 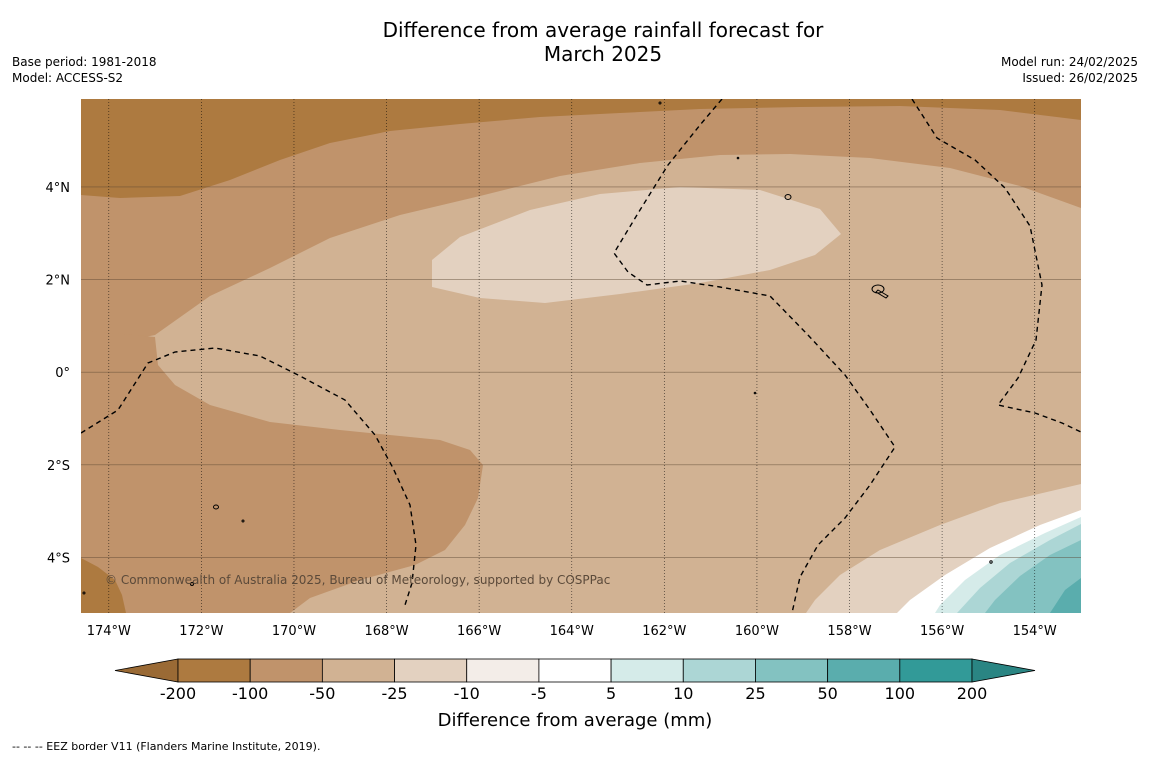 What do you see at coordinates (827, 693) in the screenshot?
I see `colorbar-tick-label: 50` at bounding box center [827, 693].